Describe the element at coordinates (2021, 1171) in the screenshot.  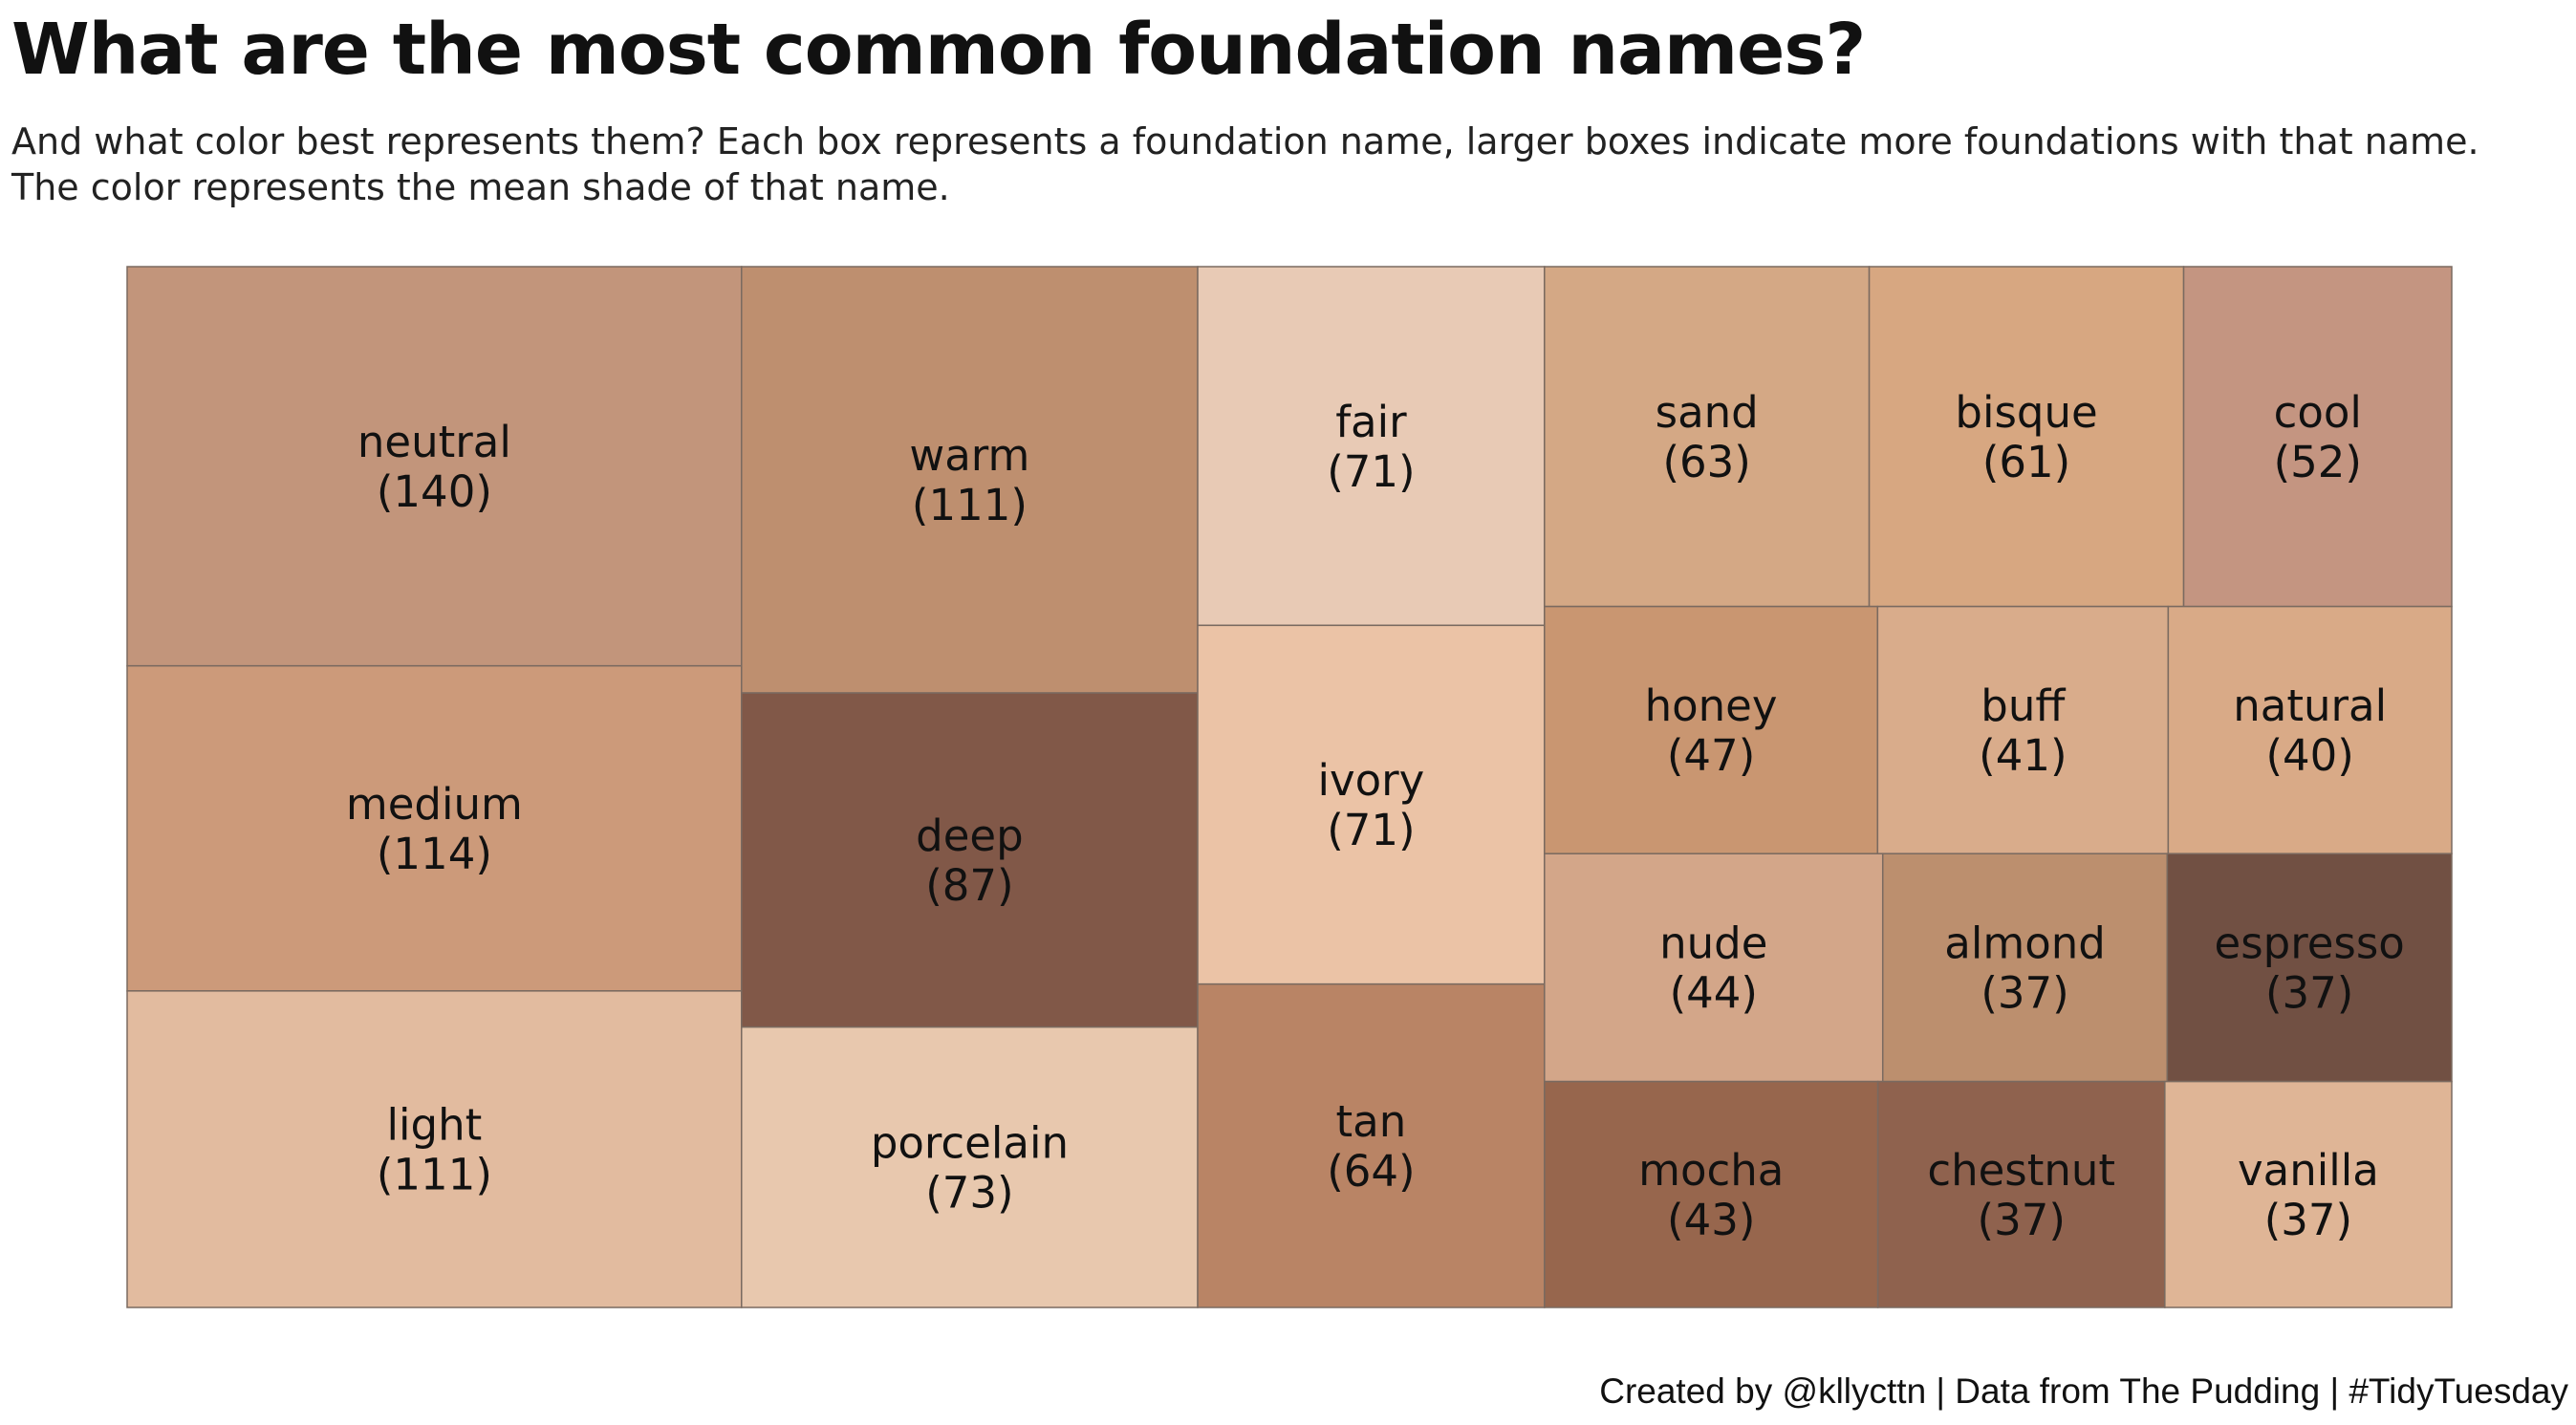
I see `treemap-label-chestnut: chestnut` at that location.